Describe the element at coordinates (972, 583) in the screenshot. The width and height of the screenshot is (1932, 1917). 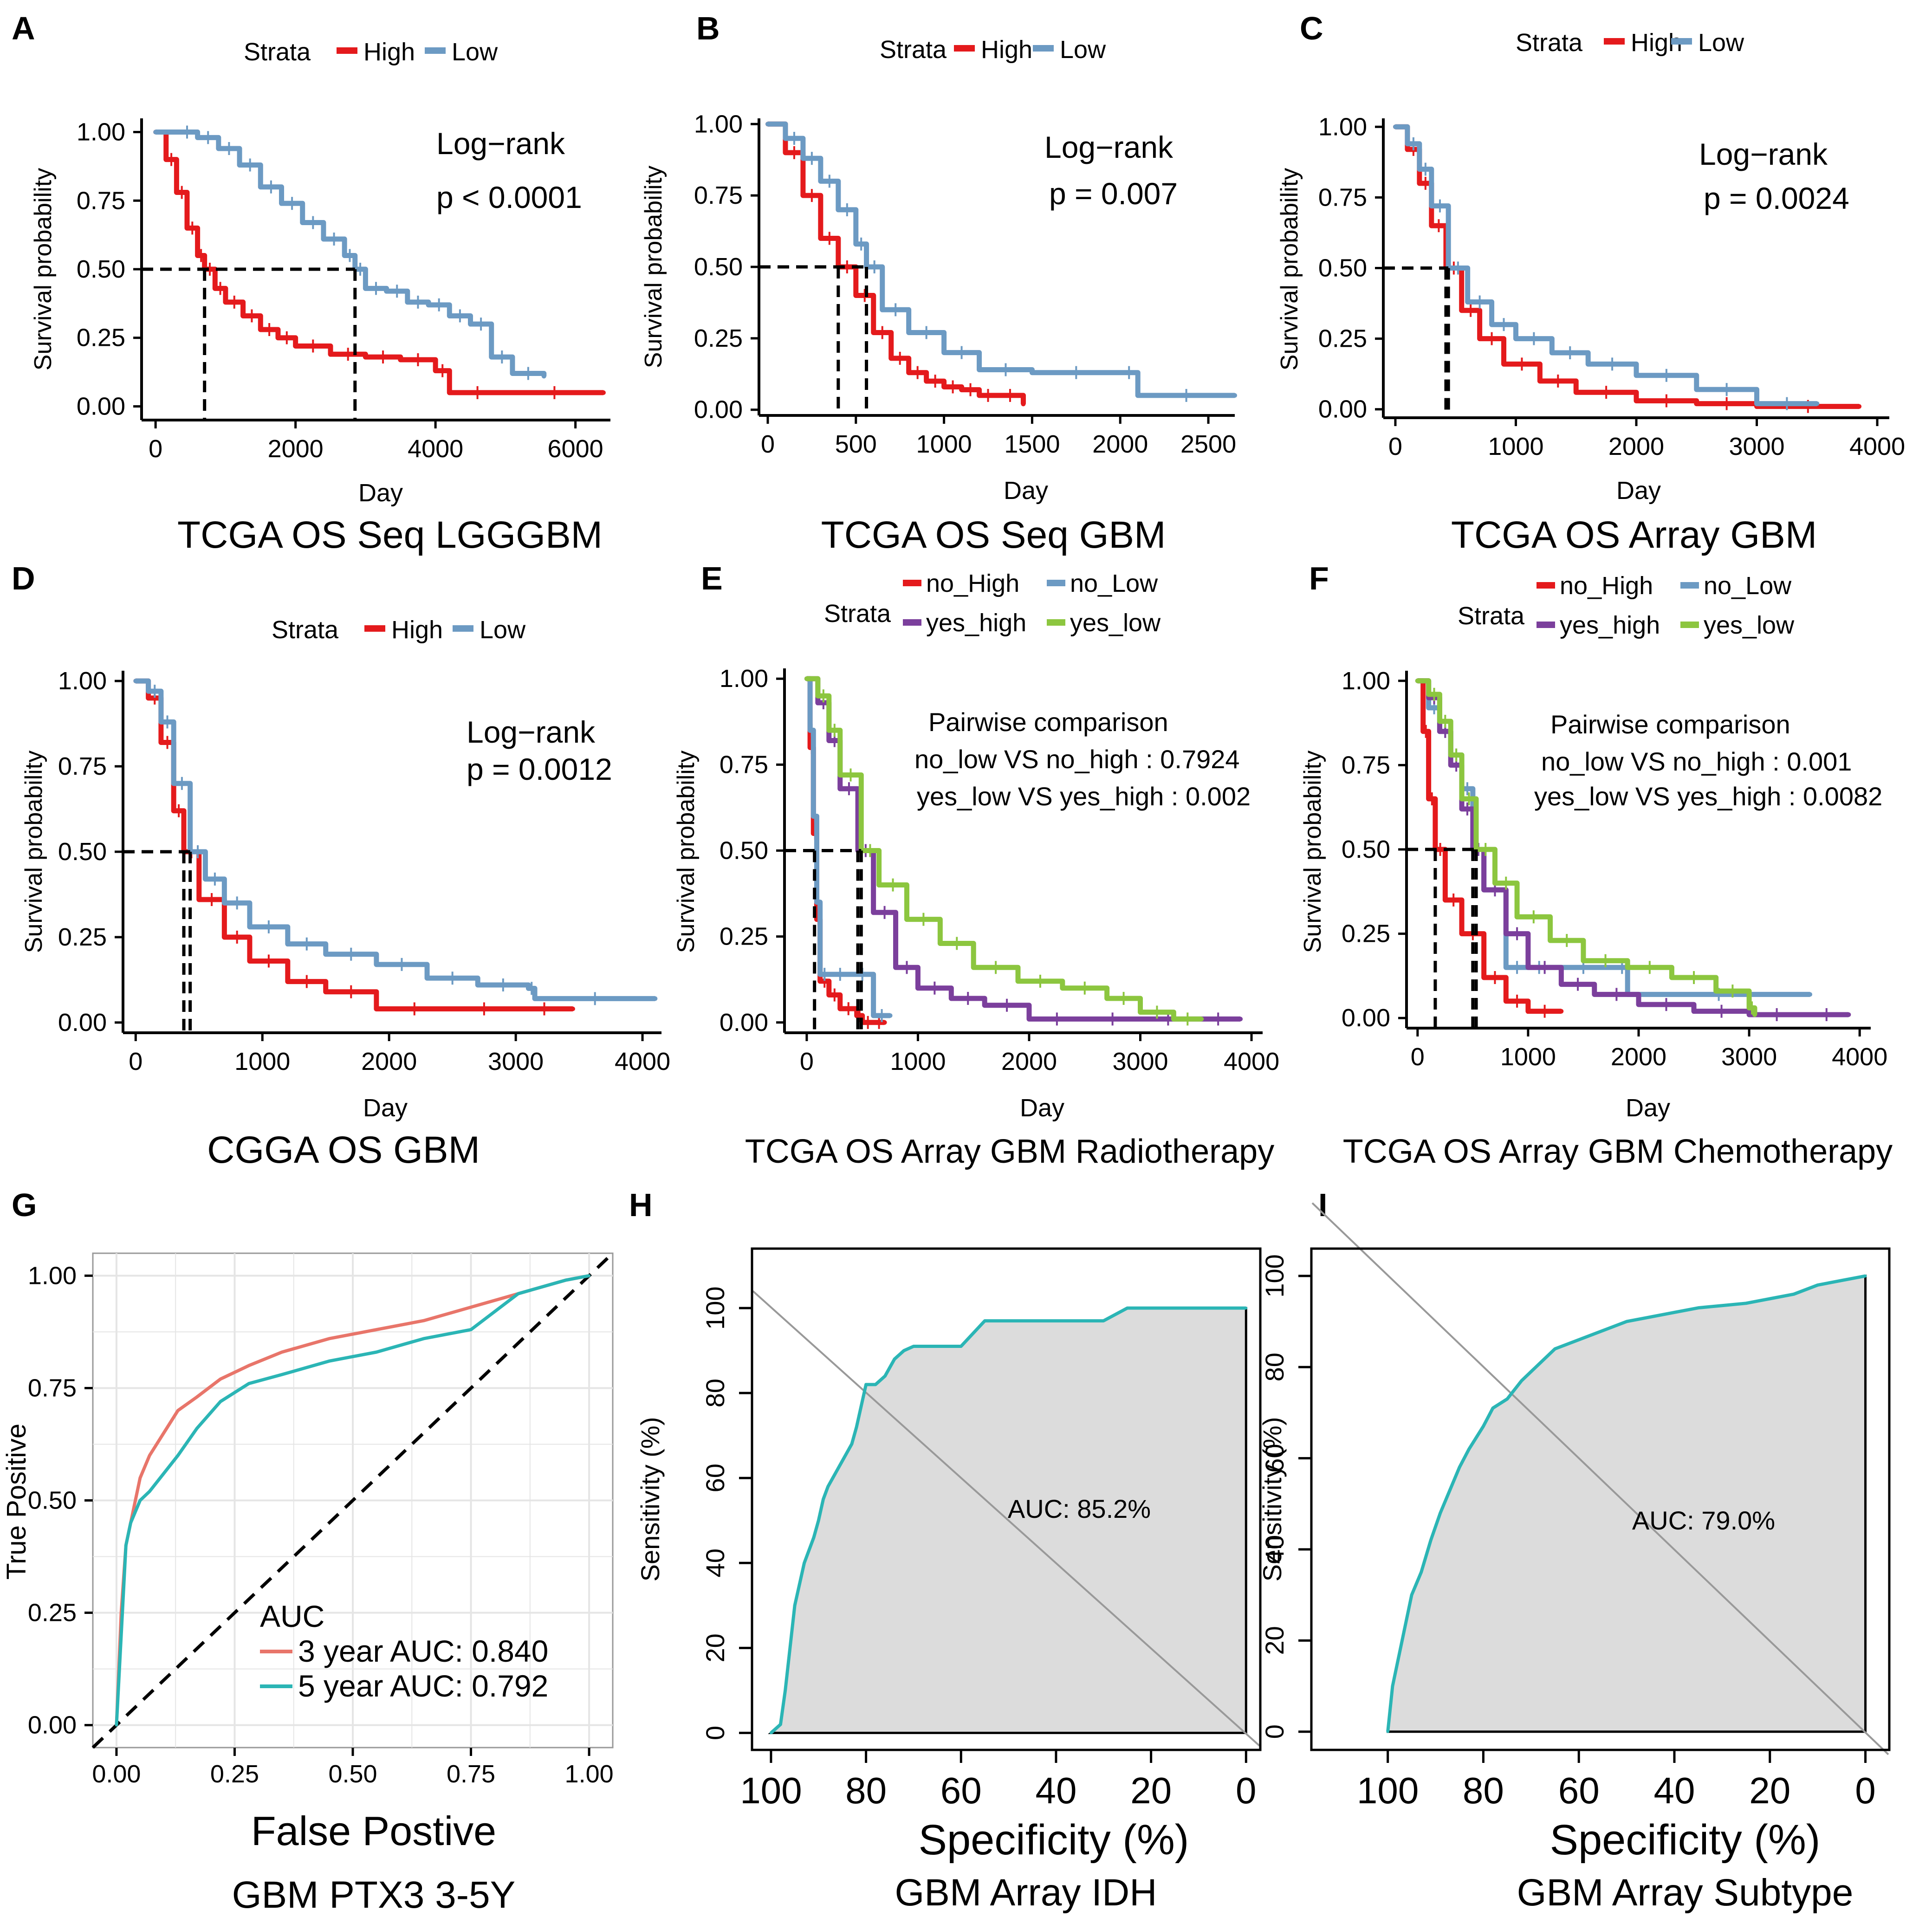
I see `legend-label: no_High` at that location.